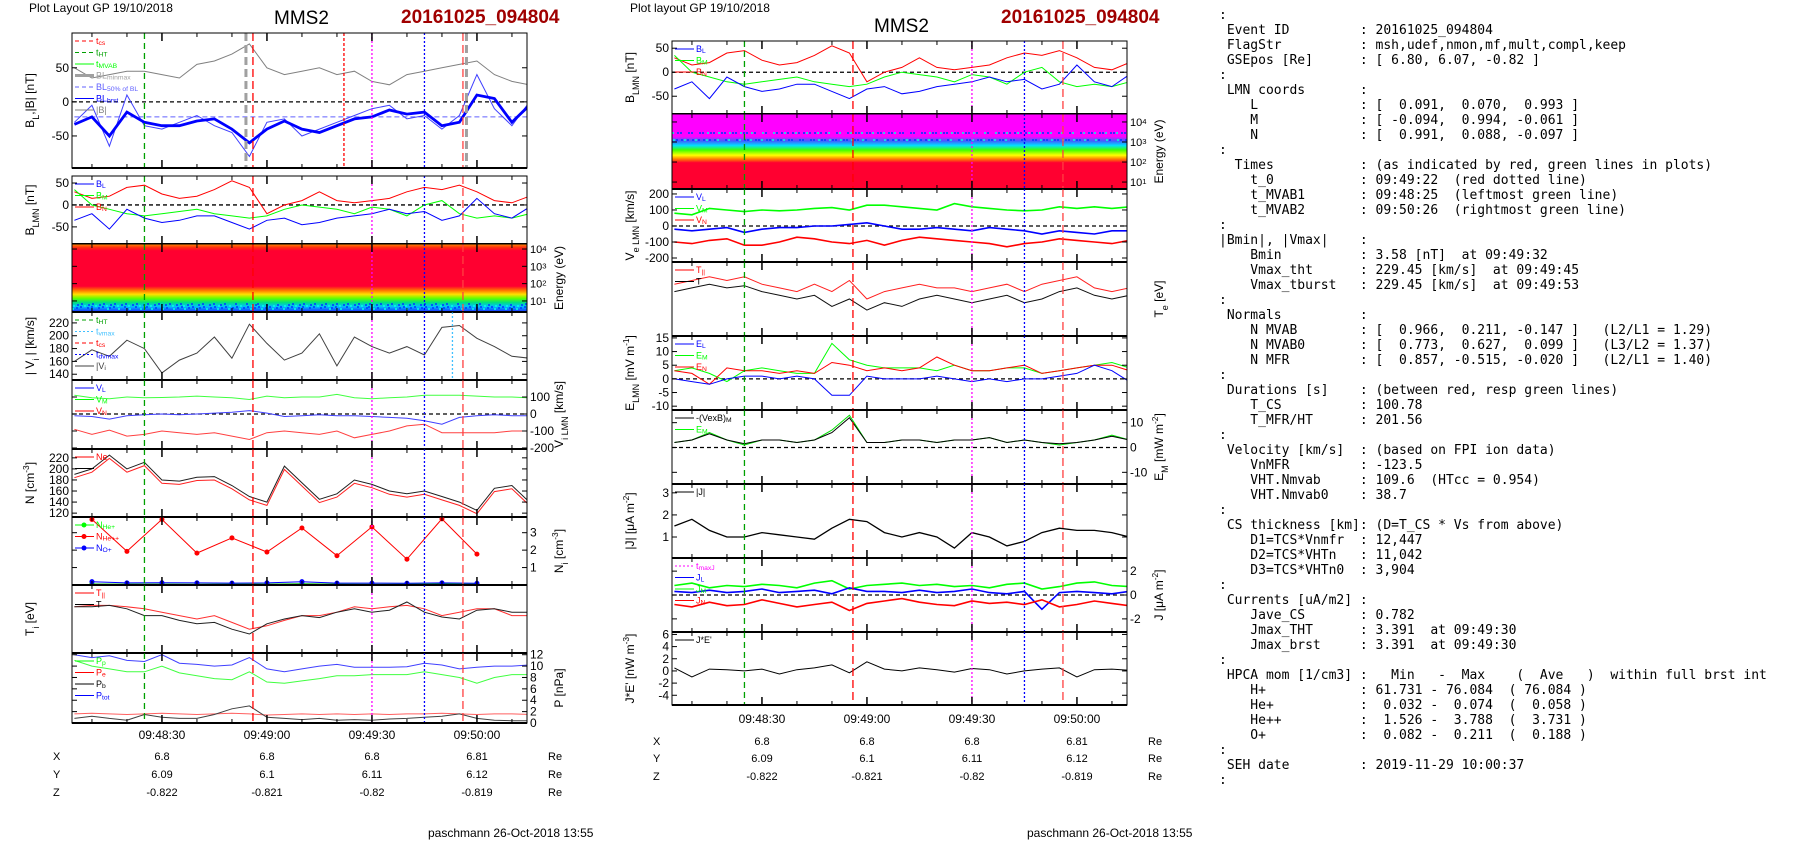 This screenshot has height=841, width=1804. What do you see at coordinates (1282, 540) in the screenshot?
I see `summary-label: D1=TCS*Vnmfr` at bounding box center [1282, 540].